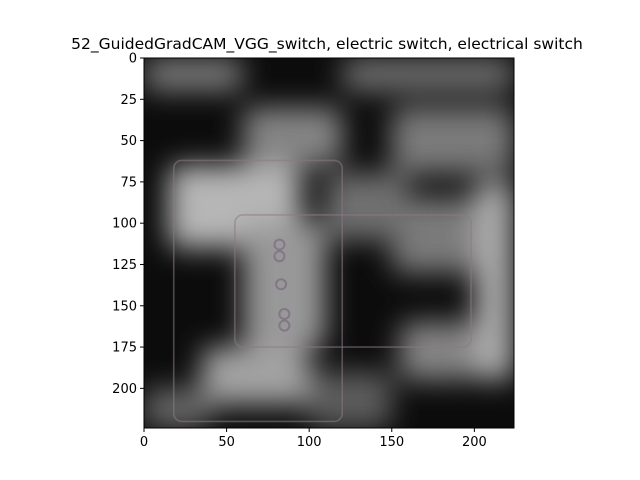 This screenshot has height=480, width=640. Describe the element at coordinates (124, 348) in the screenshot. I see `y-tick-label: 175` at that location.